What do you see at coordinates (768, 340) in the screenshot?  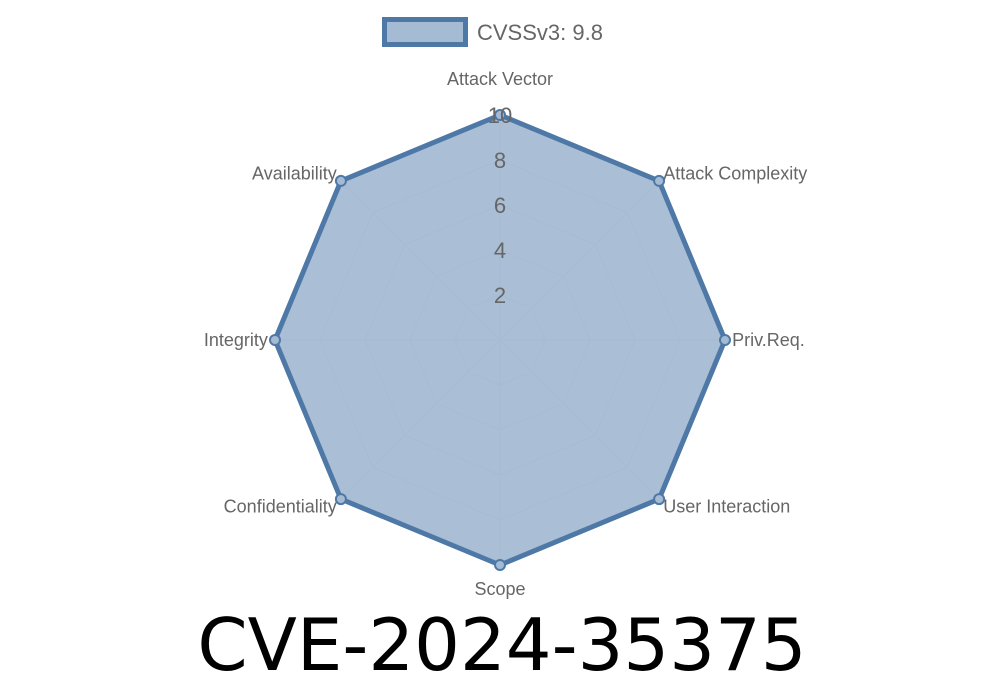 I see `axis-label: Priv.Req.` at bounding box center [768, 340].